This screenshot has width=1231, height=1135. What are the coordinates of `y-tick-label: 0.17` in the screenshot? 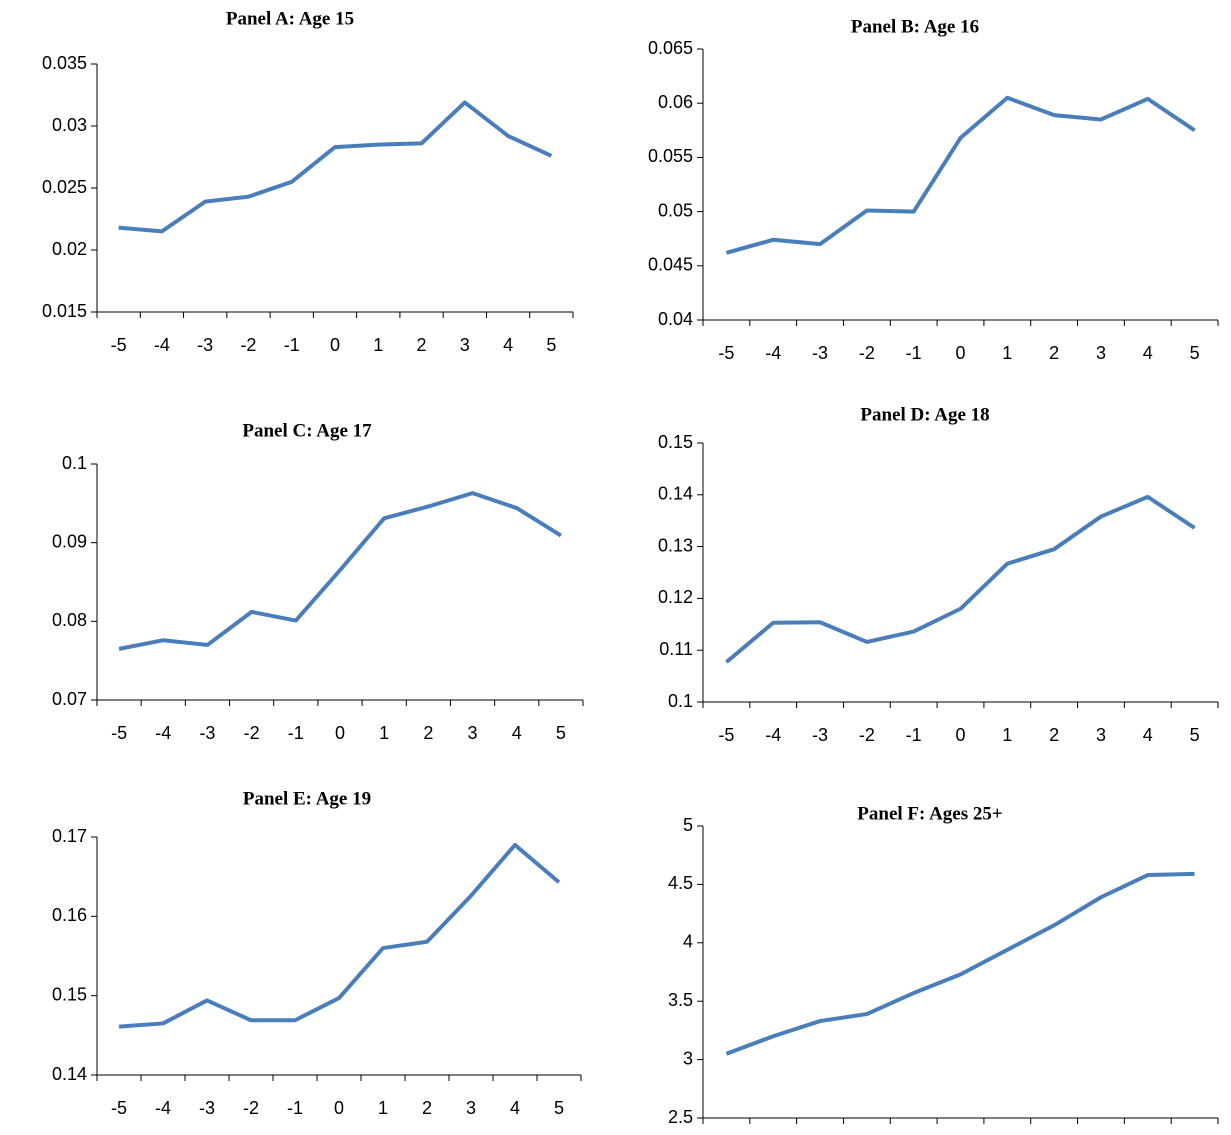 It's located at (69, 836).